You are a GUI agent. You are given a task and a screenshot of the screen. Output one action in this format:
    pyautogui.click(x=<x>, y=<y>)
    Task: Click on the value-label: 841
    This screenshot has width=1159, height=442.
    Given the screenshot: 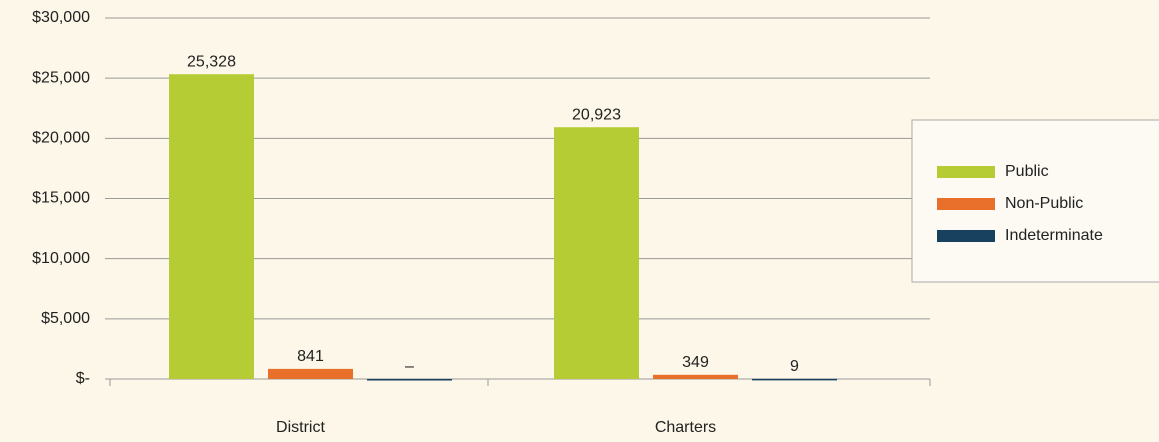 What is the action you would take?
    pyautogui.click(x=310, y=356)
    